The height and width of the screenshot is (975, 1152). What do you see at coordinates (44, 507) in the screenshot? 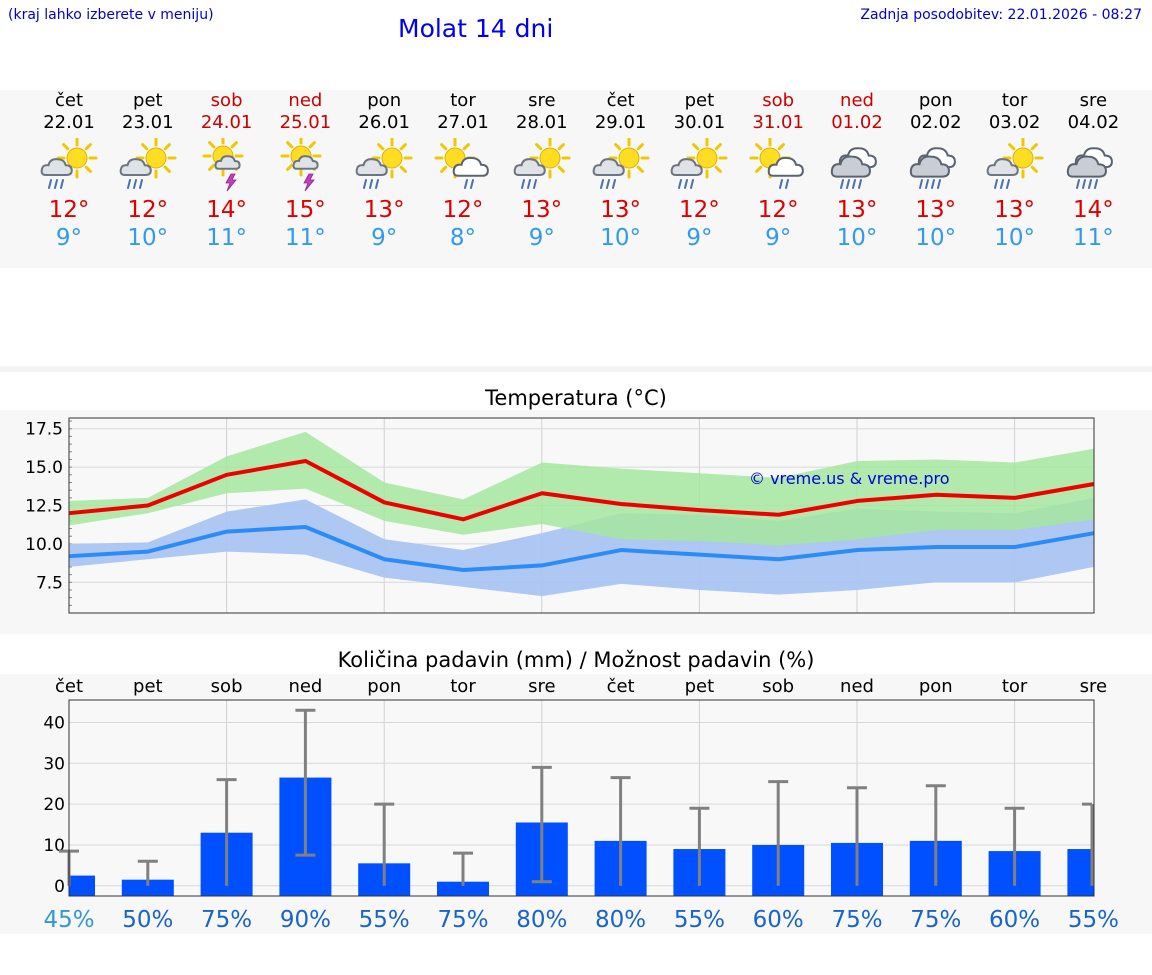
I see `y-tick-label: 12.5` at bounding box center [44, 507].